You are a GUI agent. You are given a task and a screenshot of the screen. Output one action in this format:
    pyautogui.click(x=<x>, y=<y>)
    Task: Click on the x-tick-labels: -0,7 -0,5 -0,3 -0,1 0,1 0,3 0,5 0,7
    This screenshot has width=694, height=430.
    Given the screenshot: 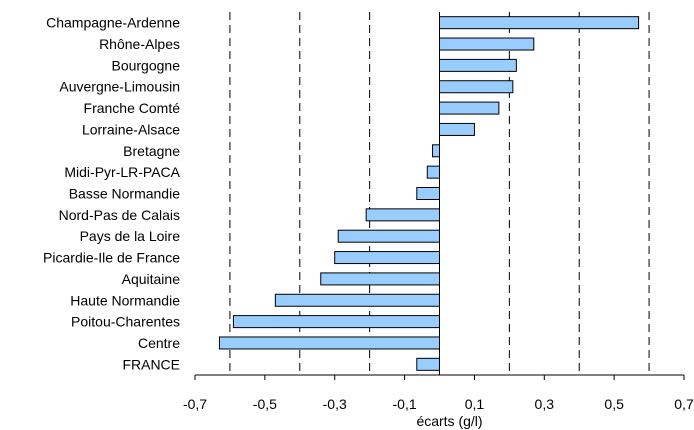 What is the action you would take?
    pyautogui.click(x=438, y=393)
    